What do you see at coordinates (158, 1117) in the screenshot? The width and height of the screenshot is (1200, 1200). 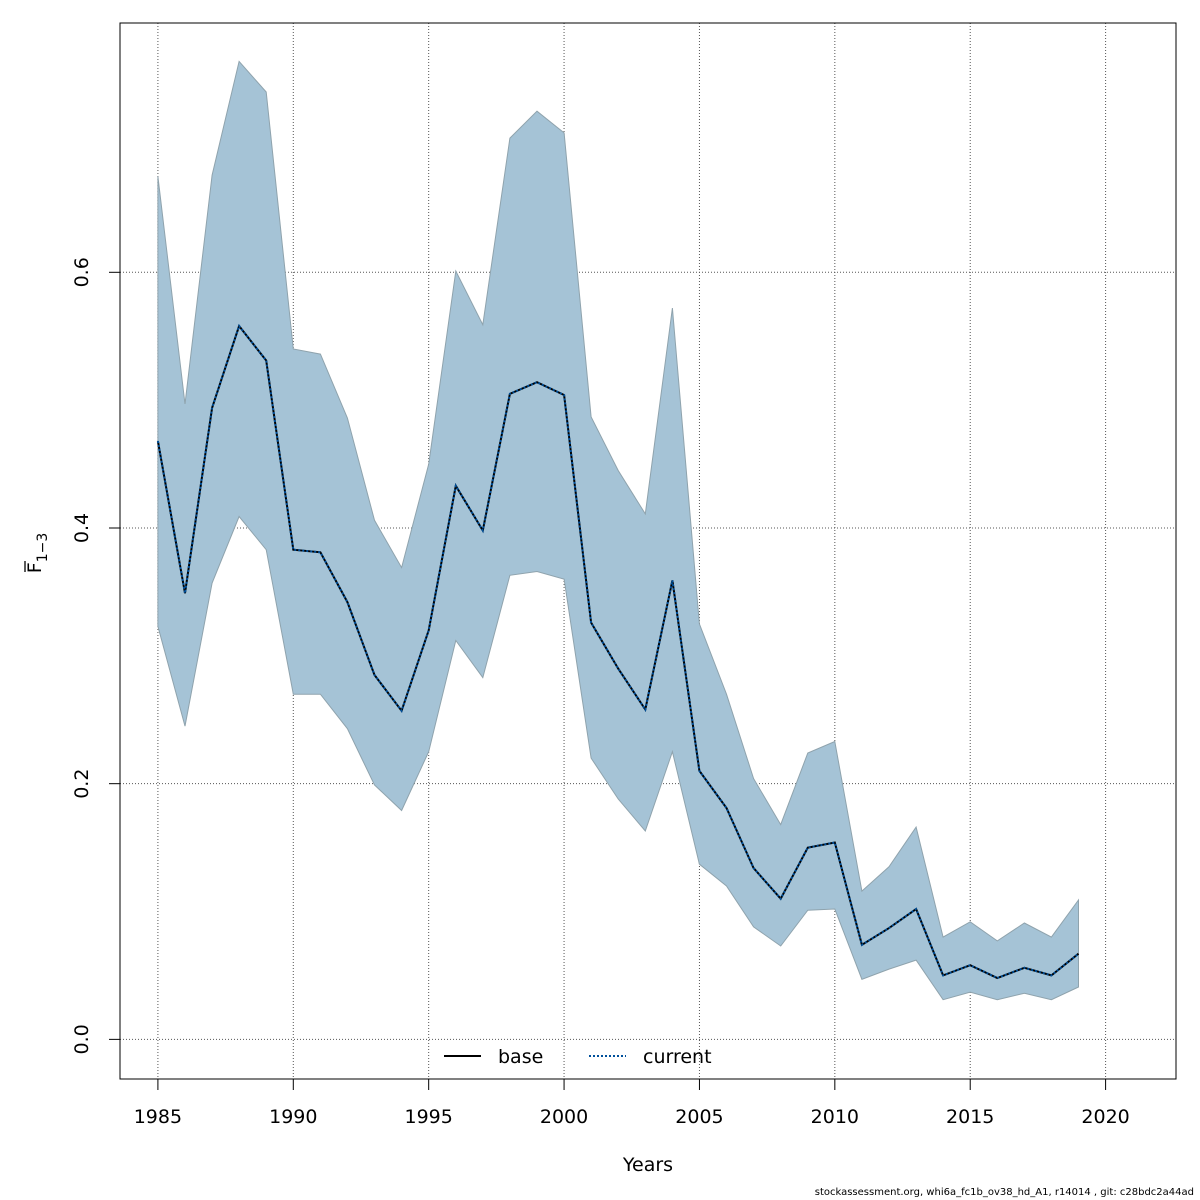 I see `x-tick-label: 1985` at bounding box center [158, 1117].